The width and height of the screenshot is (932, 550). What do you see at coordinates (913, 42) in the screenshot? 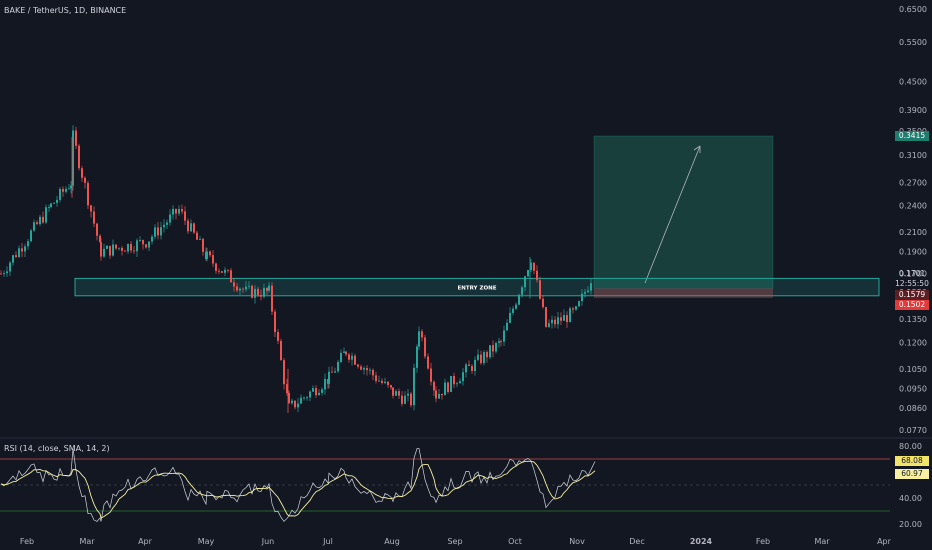
I see `price-axis-tick: 0.5500` at bounding box center [913, 42].